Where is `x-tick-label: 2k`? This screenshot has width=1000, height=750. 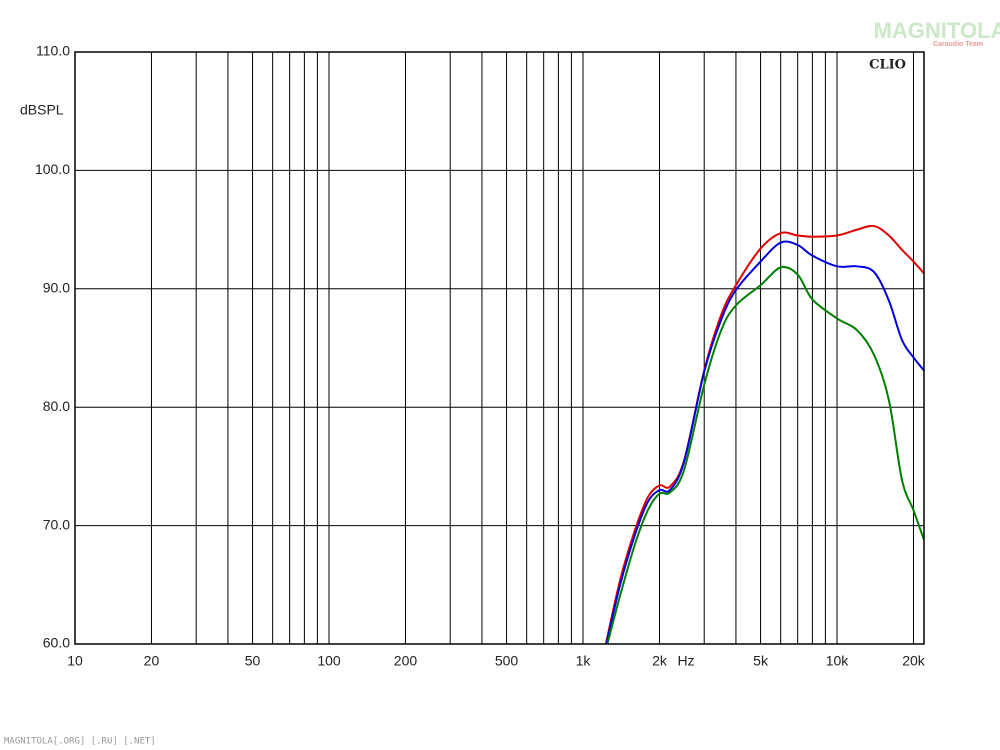
x-tick-label: 2k is located at coordinates (660, 661).